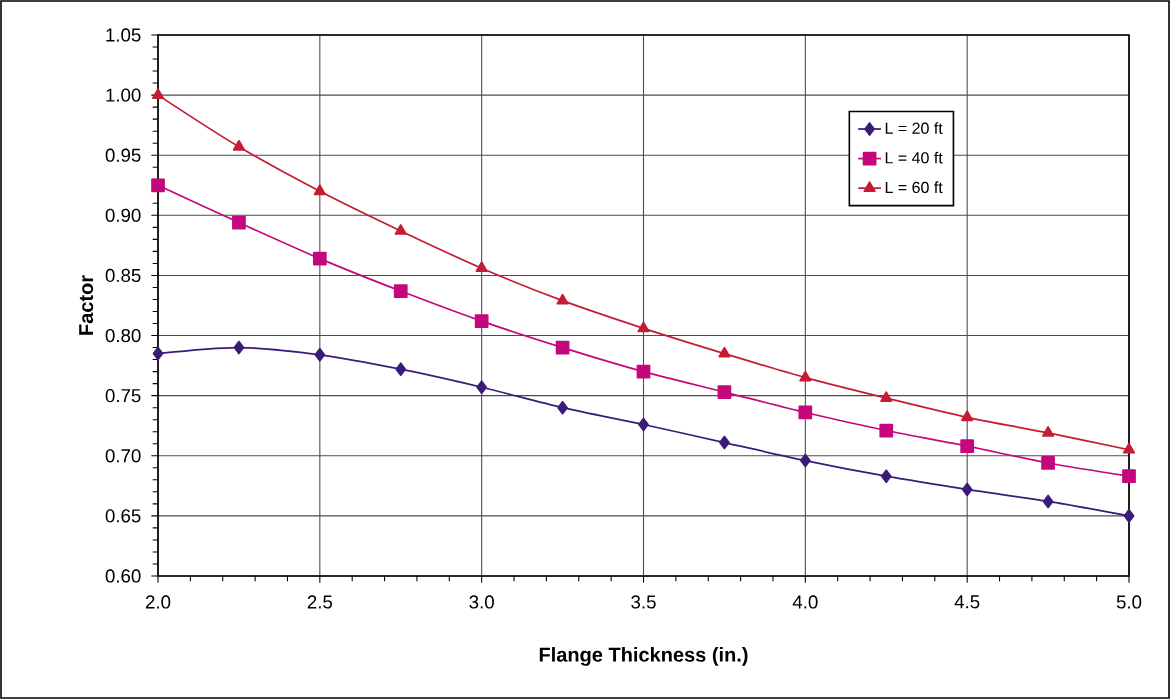  What do you see at coordinates (123, 155) in the screenshot?
I see `y-tick-label: 0.95` at bounding box center [123, 155].